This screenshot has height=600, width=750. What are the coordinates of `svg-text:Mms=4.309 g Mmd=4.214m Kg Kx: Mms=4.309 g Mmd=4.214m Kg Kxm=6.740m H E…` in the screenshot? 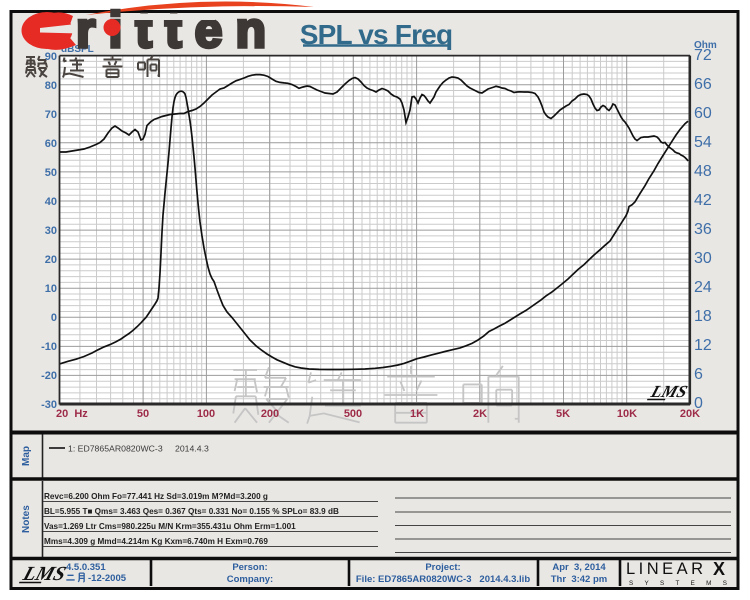 It's located at (156, 541).